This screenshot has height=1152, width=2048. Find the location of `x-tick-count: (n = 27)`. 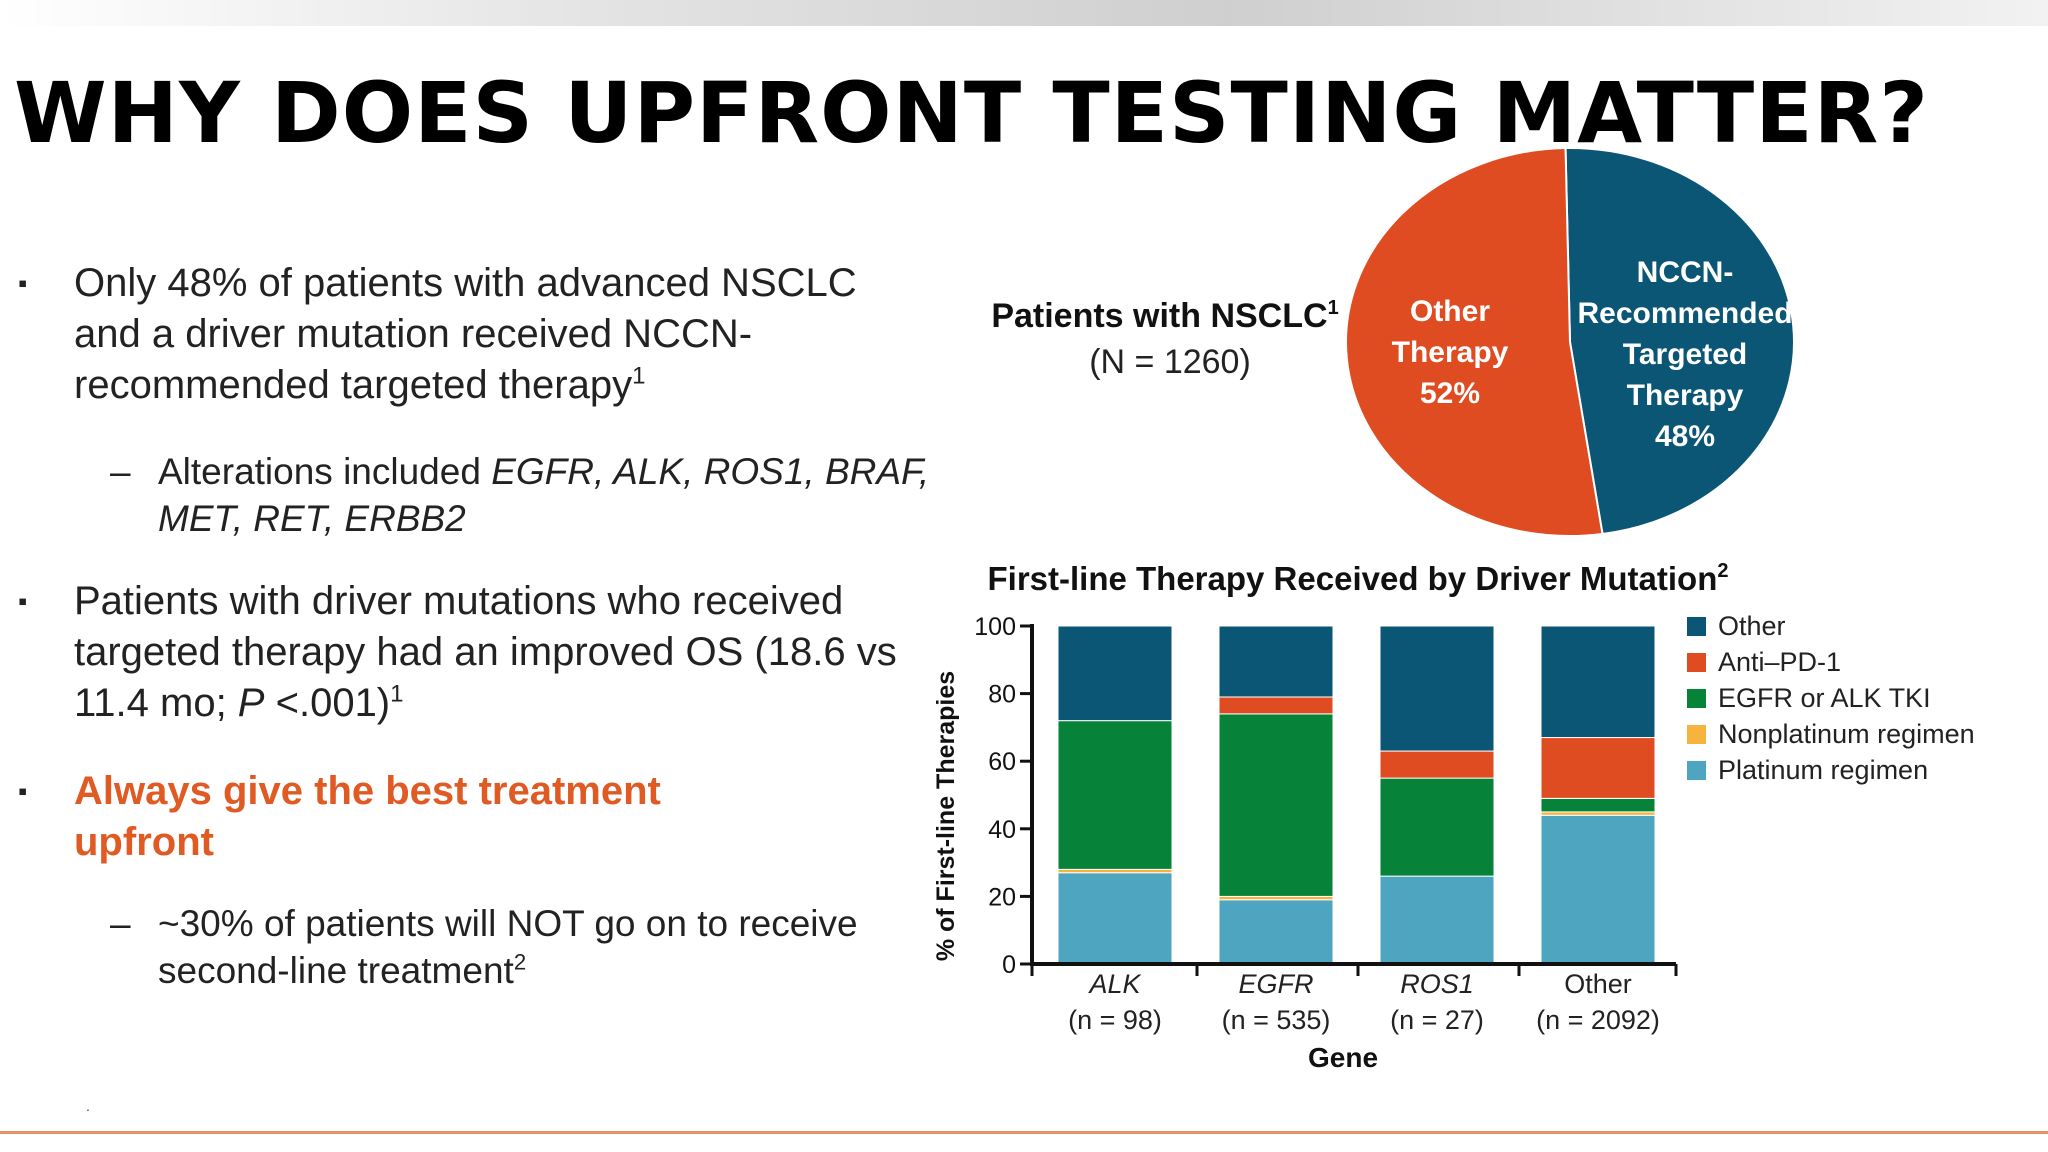

x-tick-count: (n = 27) is located at coordinates (1437, 1020).